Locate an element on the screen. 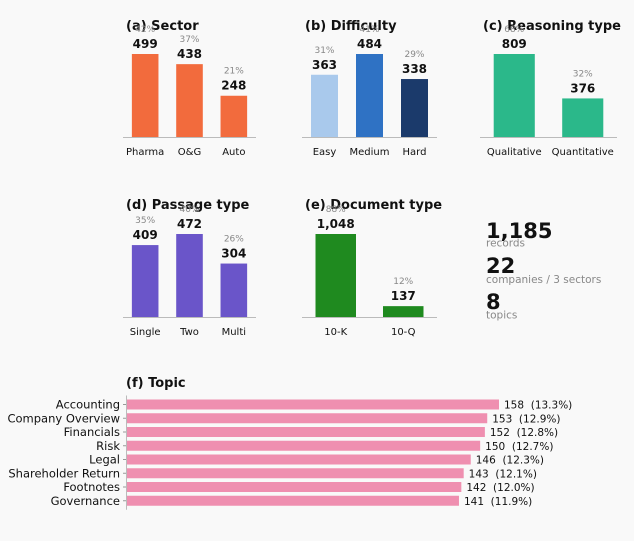 The image size is (634, 541). value-label-quantitative: 376 is located at coordinates (582, 88).